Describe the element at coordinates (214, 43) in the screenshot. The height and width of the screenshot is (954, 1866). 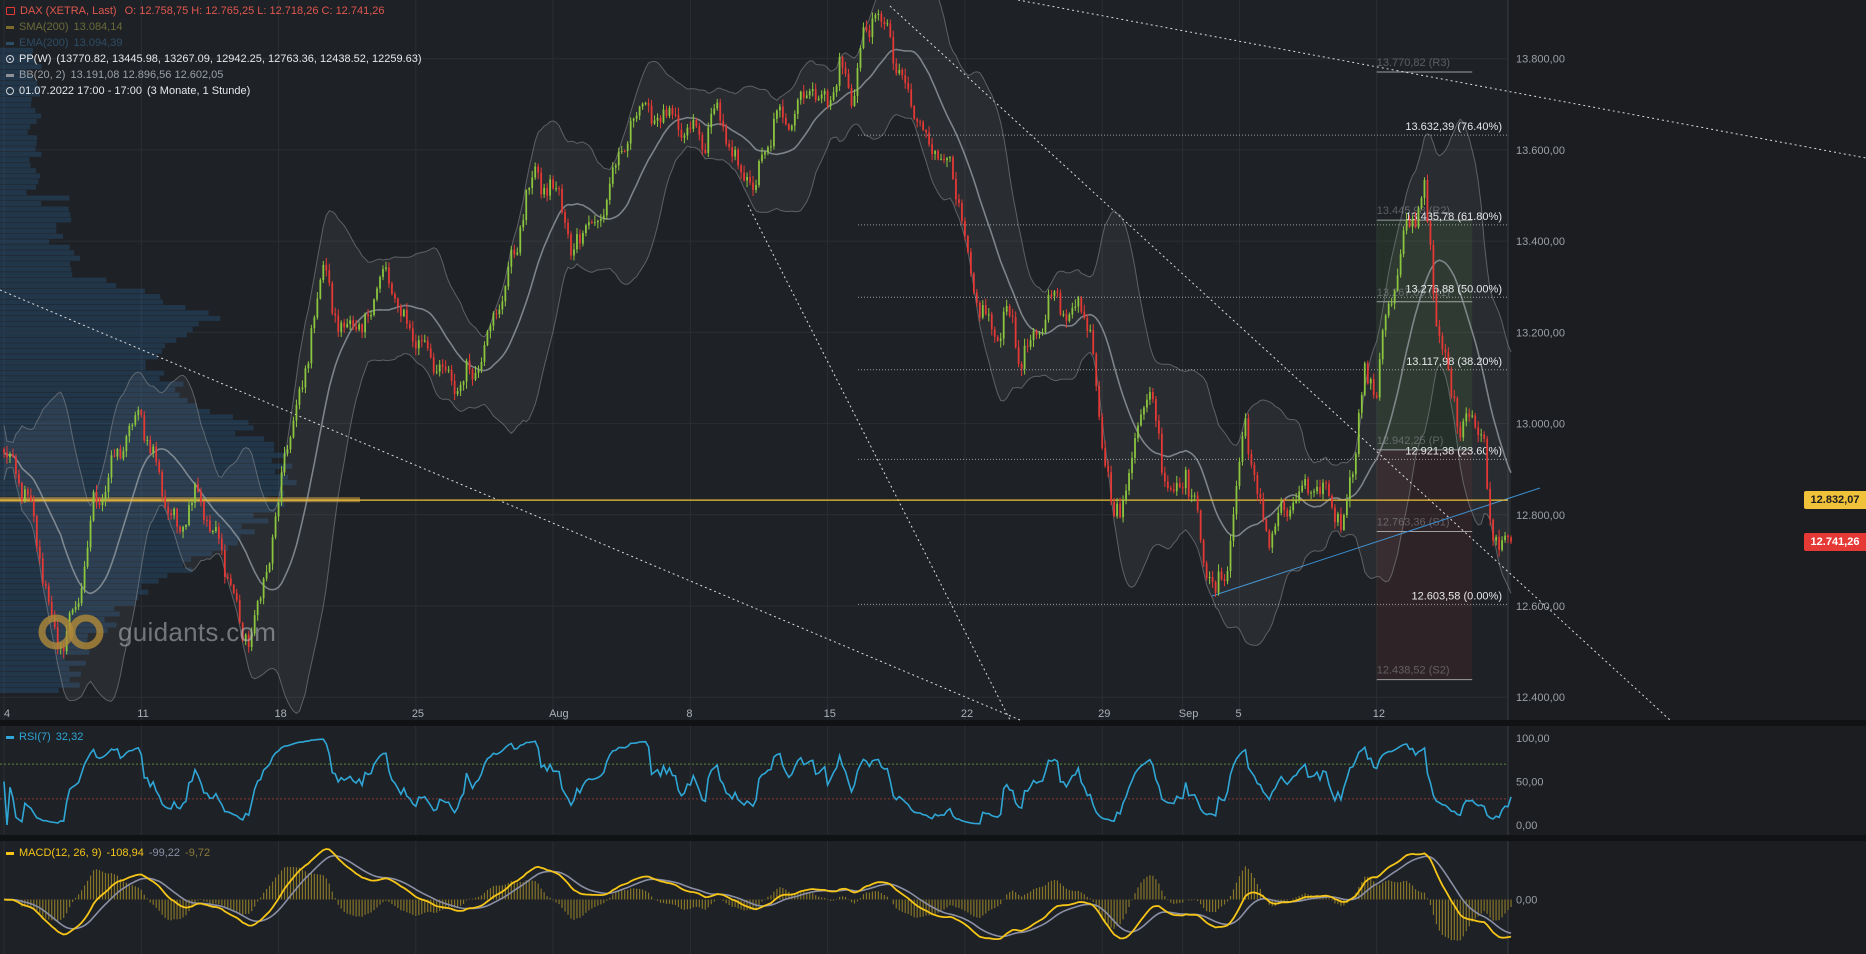
I see `legend-ema-row: EMA(200) 13.094,39` at that location.